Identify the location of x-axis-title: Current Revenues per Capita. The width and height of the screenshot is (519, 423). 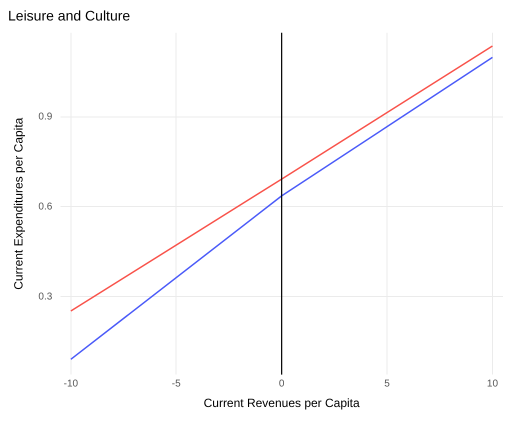
(282, 403).